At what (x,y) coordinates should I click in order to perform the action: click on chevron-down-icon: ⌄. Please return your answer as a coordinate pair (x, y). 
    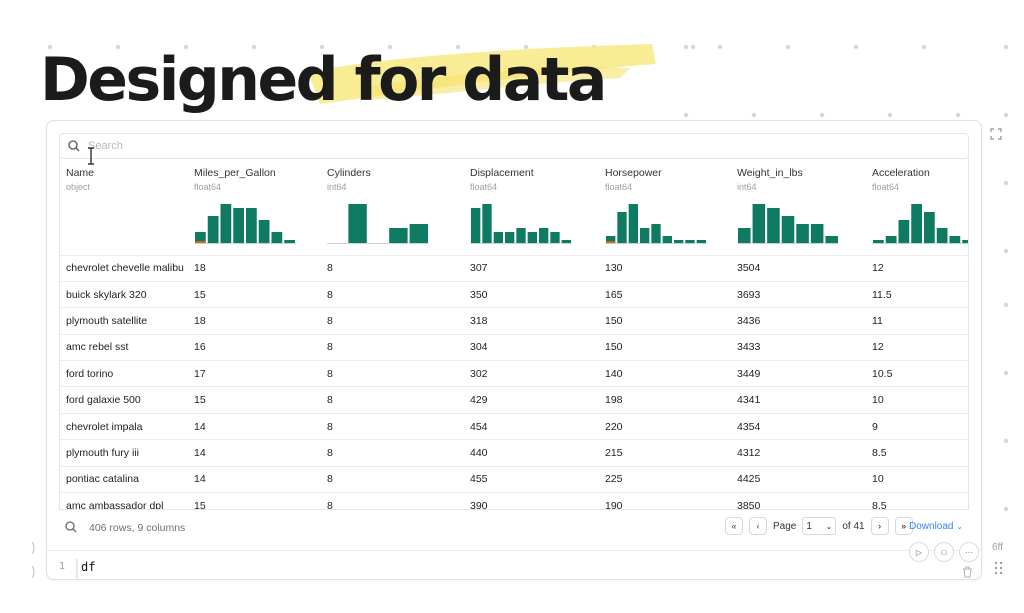
    Looking at the image, I should click on (829, 526).